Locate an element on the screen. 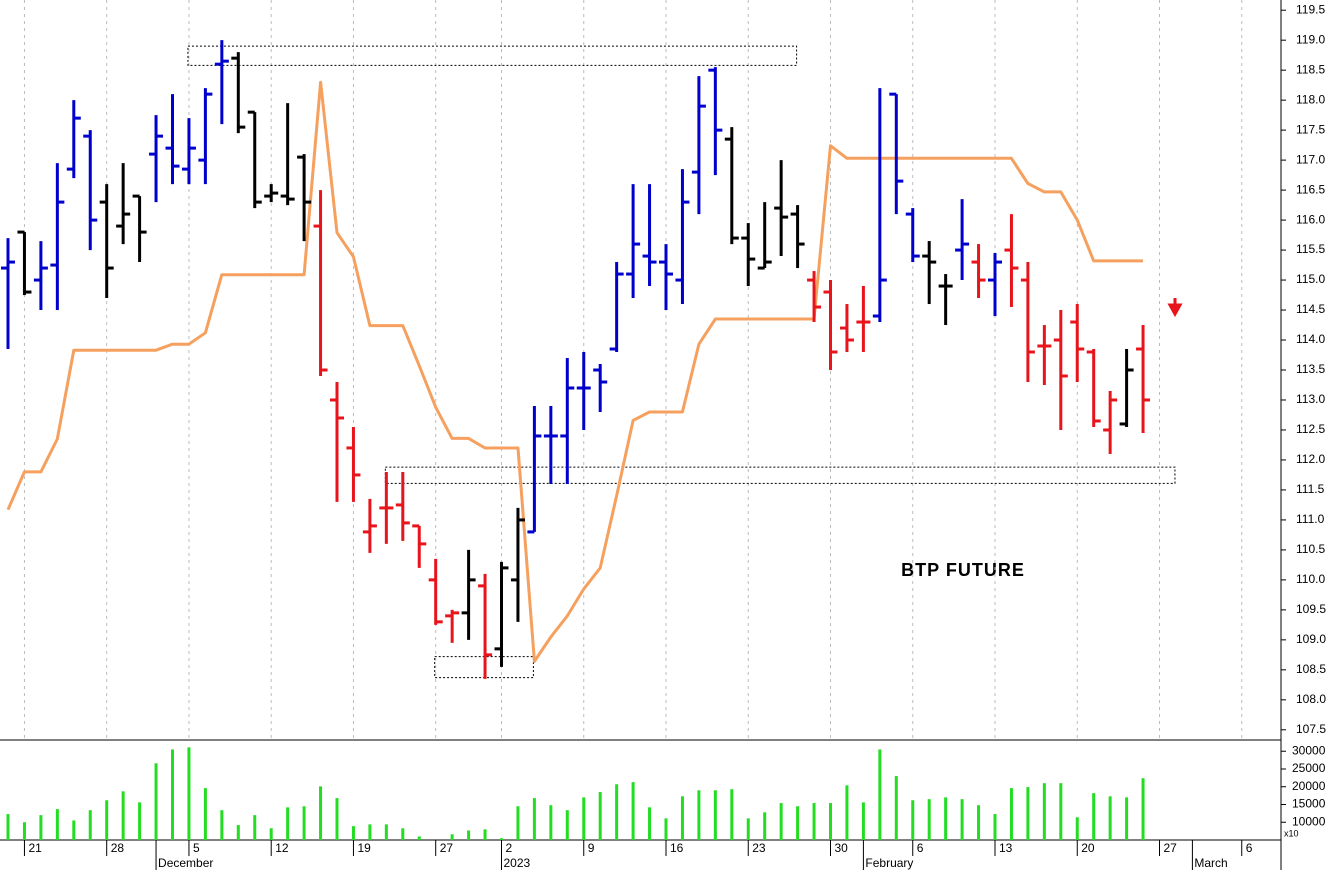 The image size is (1330, 870). x-tick-label: 19 is located at coordinates (364, 848).